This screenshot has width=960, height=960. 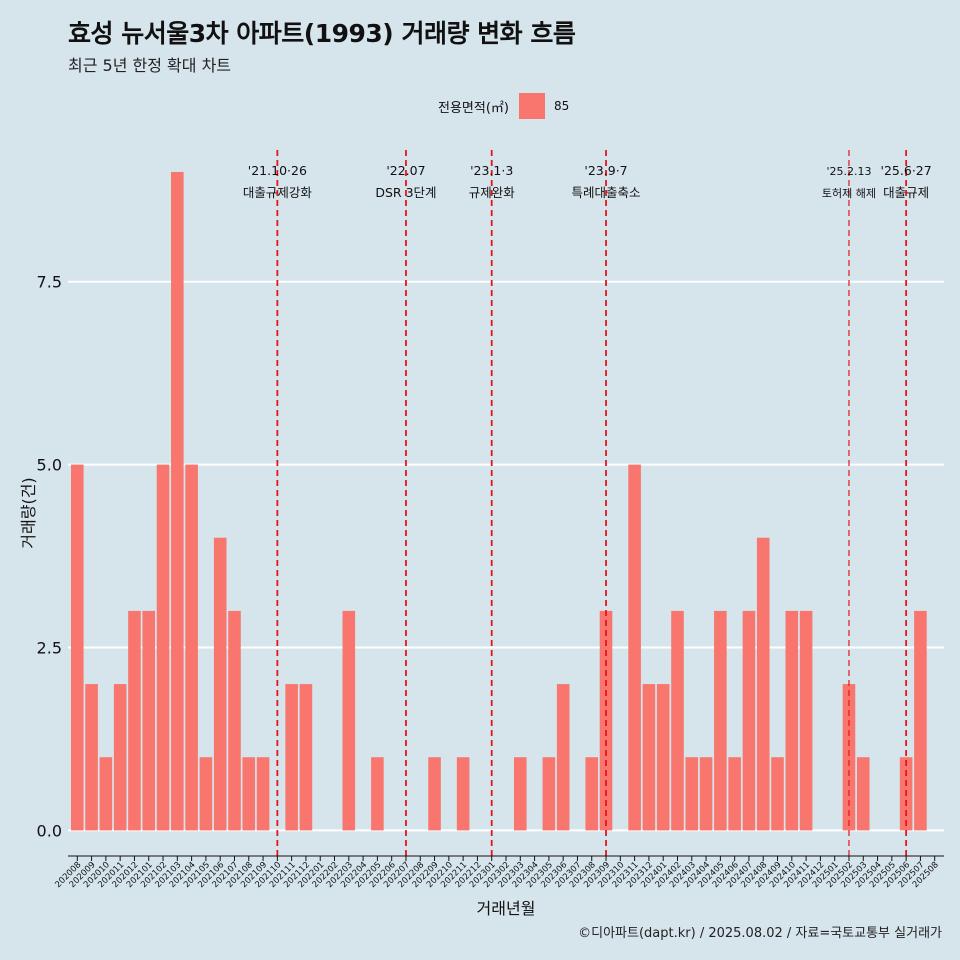 What do you see at coordinates (49, 465) in the screenshot?
I see `y-tick-label: 5.0` at bounding box center [49, 465].